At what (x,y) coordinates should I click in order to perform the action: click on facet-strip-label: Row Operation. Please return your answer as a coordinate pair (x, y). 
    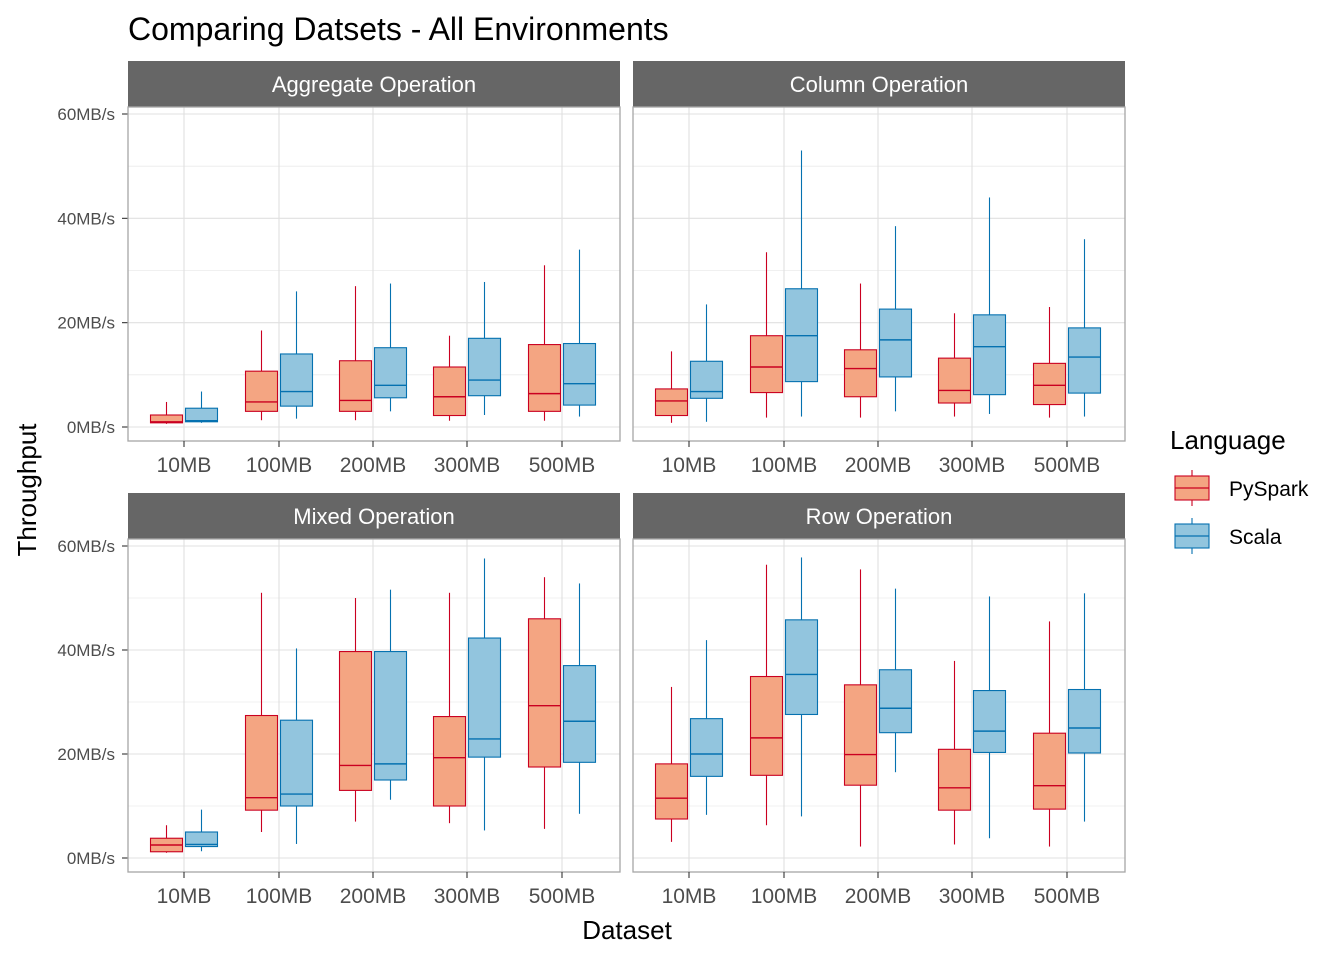
    Looking at the image, I should click on (879, 516).